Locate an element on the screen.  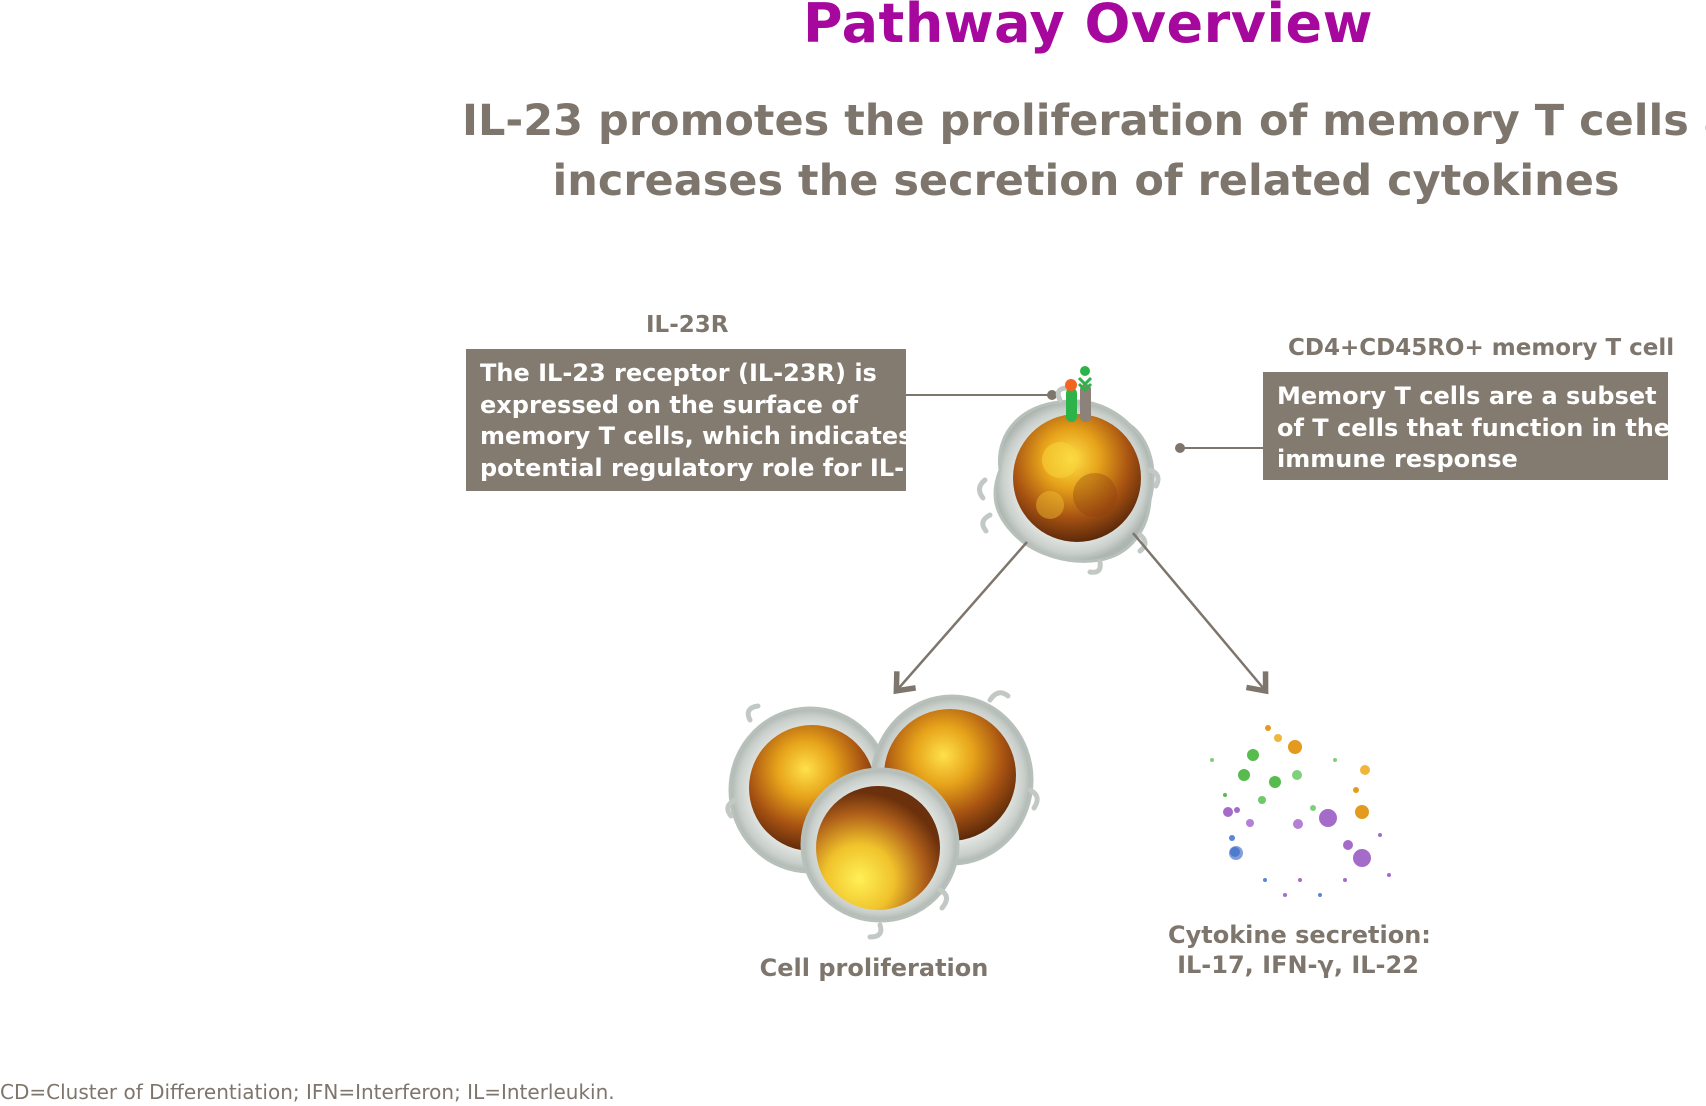
proliferating-cells-illustration is located at coordinates (882, 815).